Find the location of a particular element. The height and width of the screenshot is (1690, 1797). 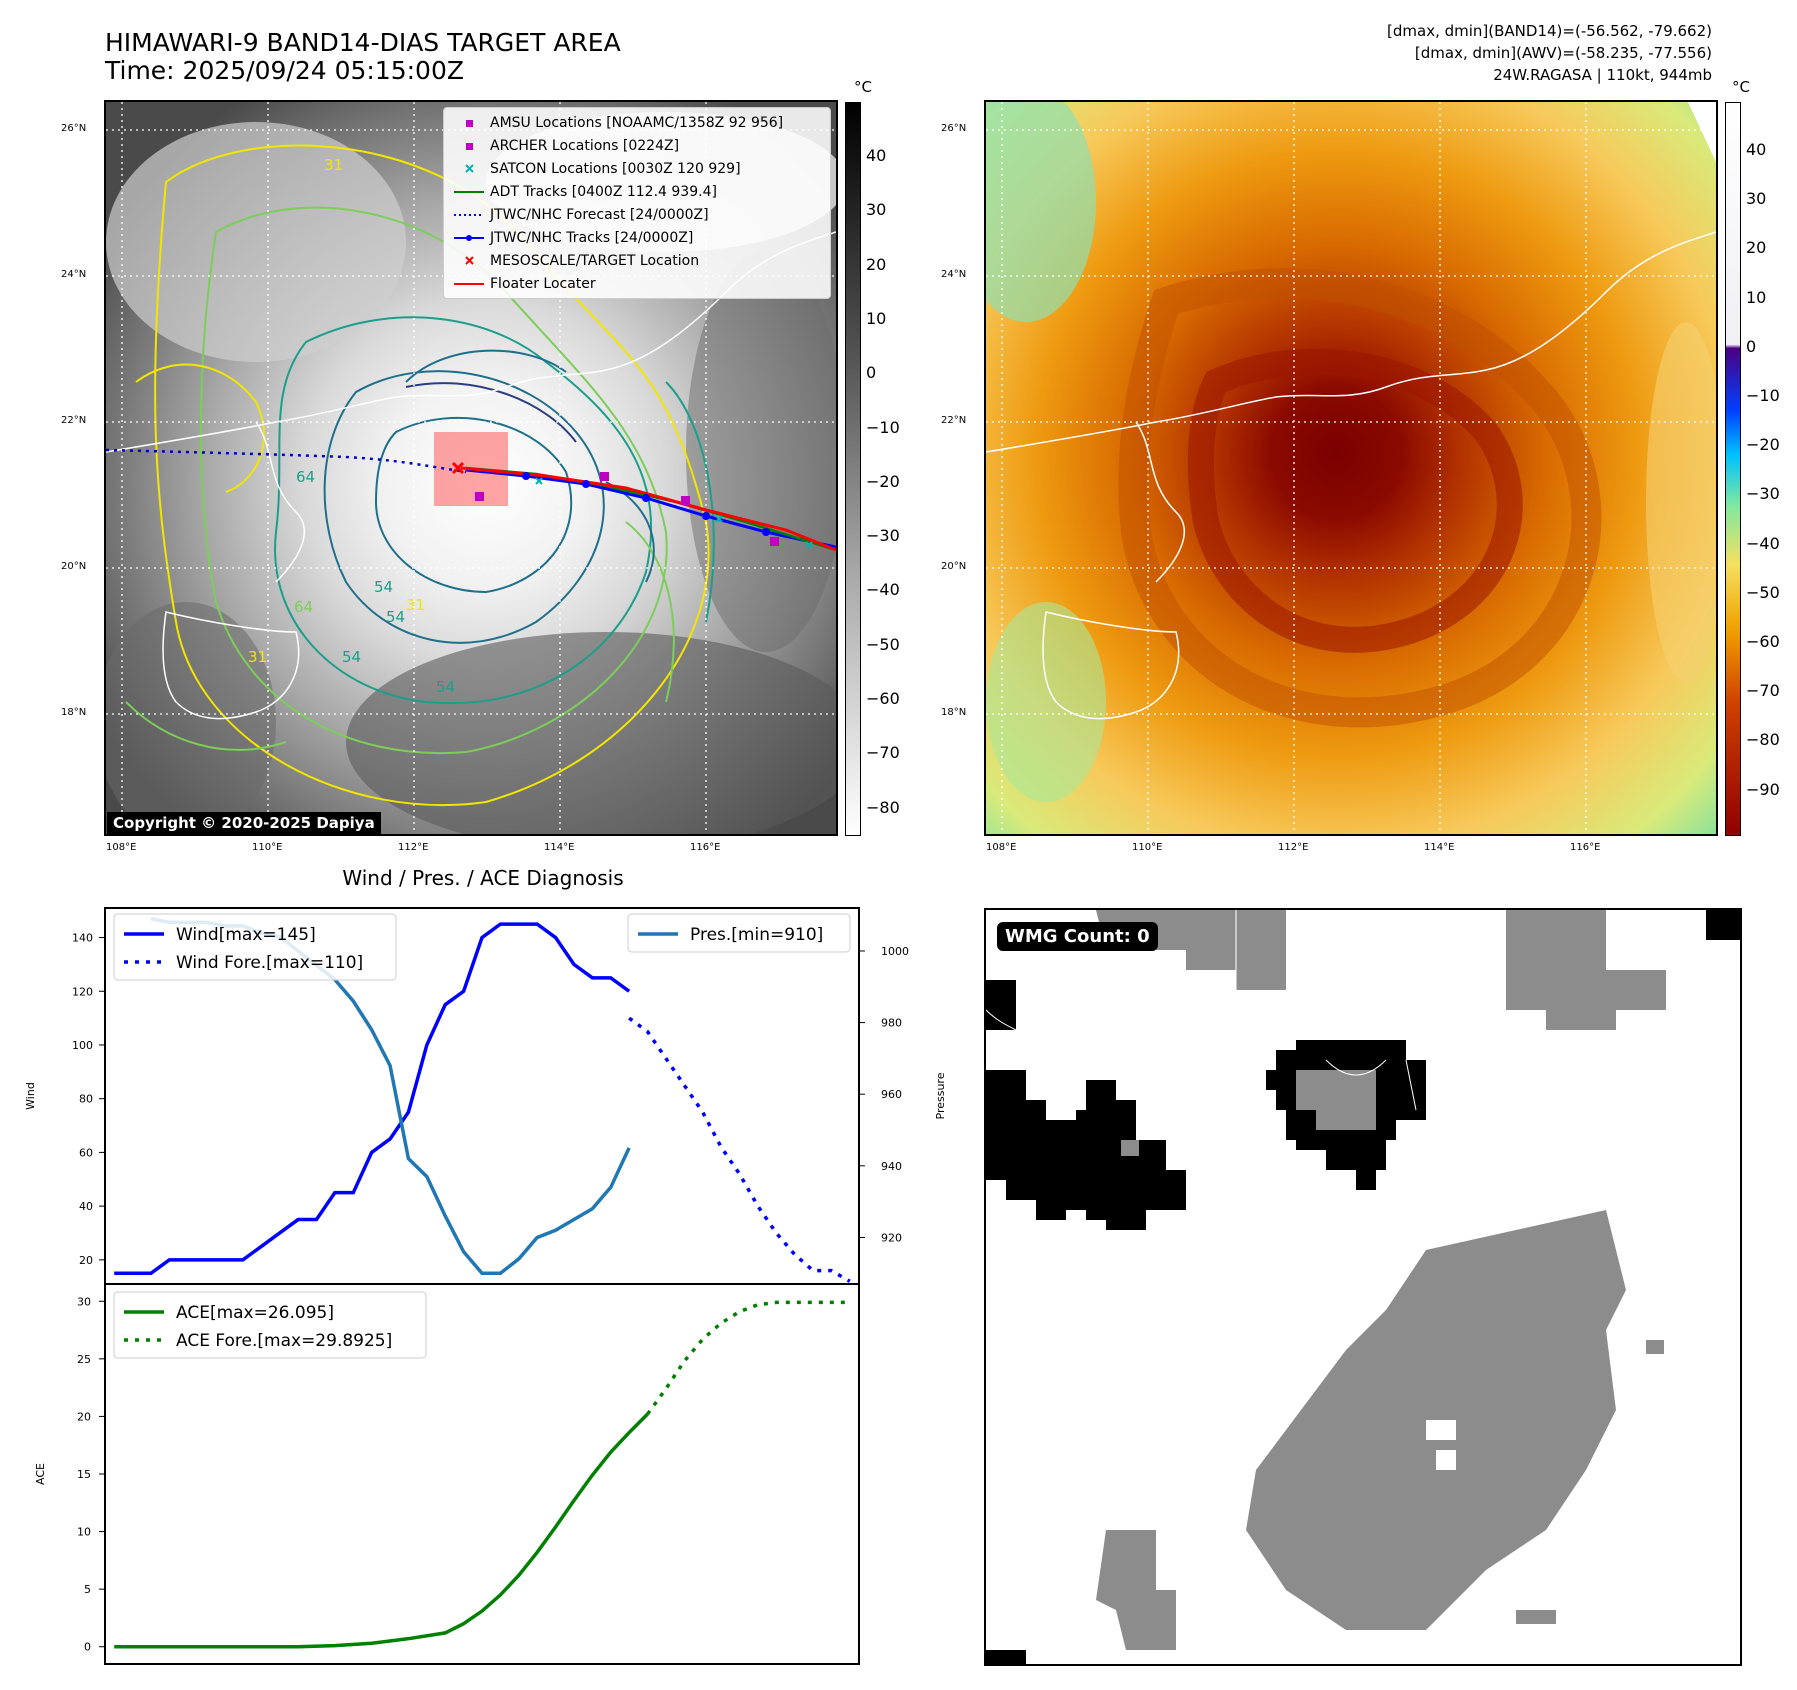

ace-y-tick-label: 0 is located at coordinates (87, 1647).